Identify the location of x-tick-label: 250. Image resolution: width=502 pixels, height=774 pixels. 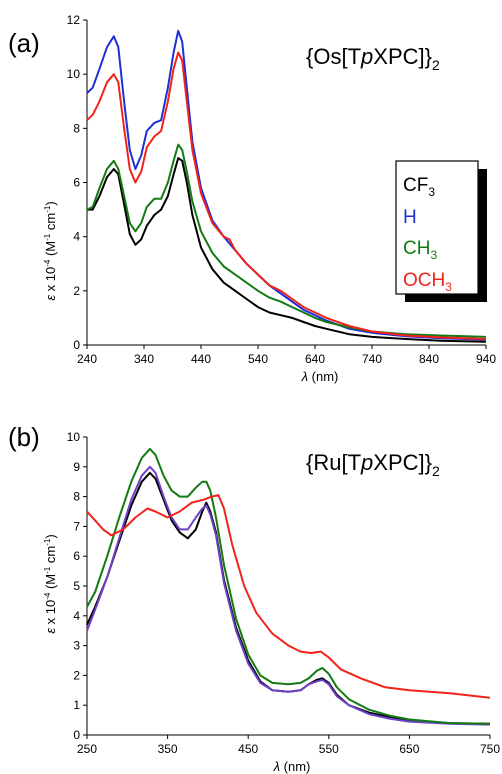
(87, 749).